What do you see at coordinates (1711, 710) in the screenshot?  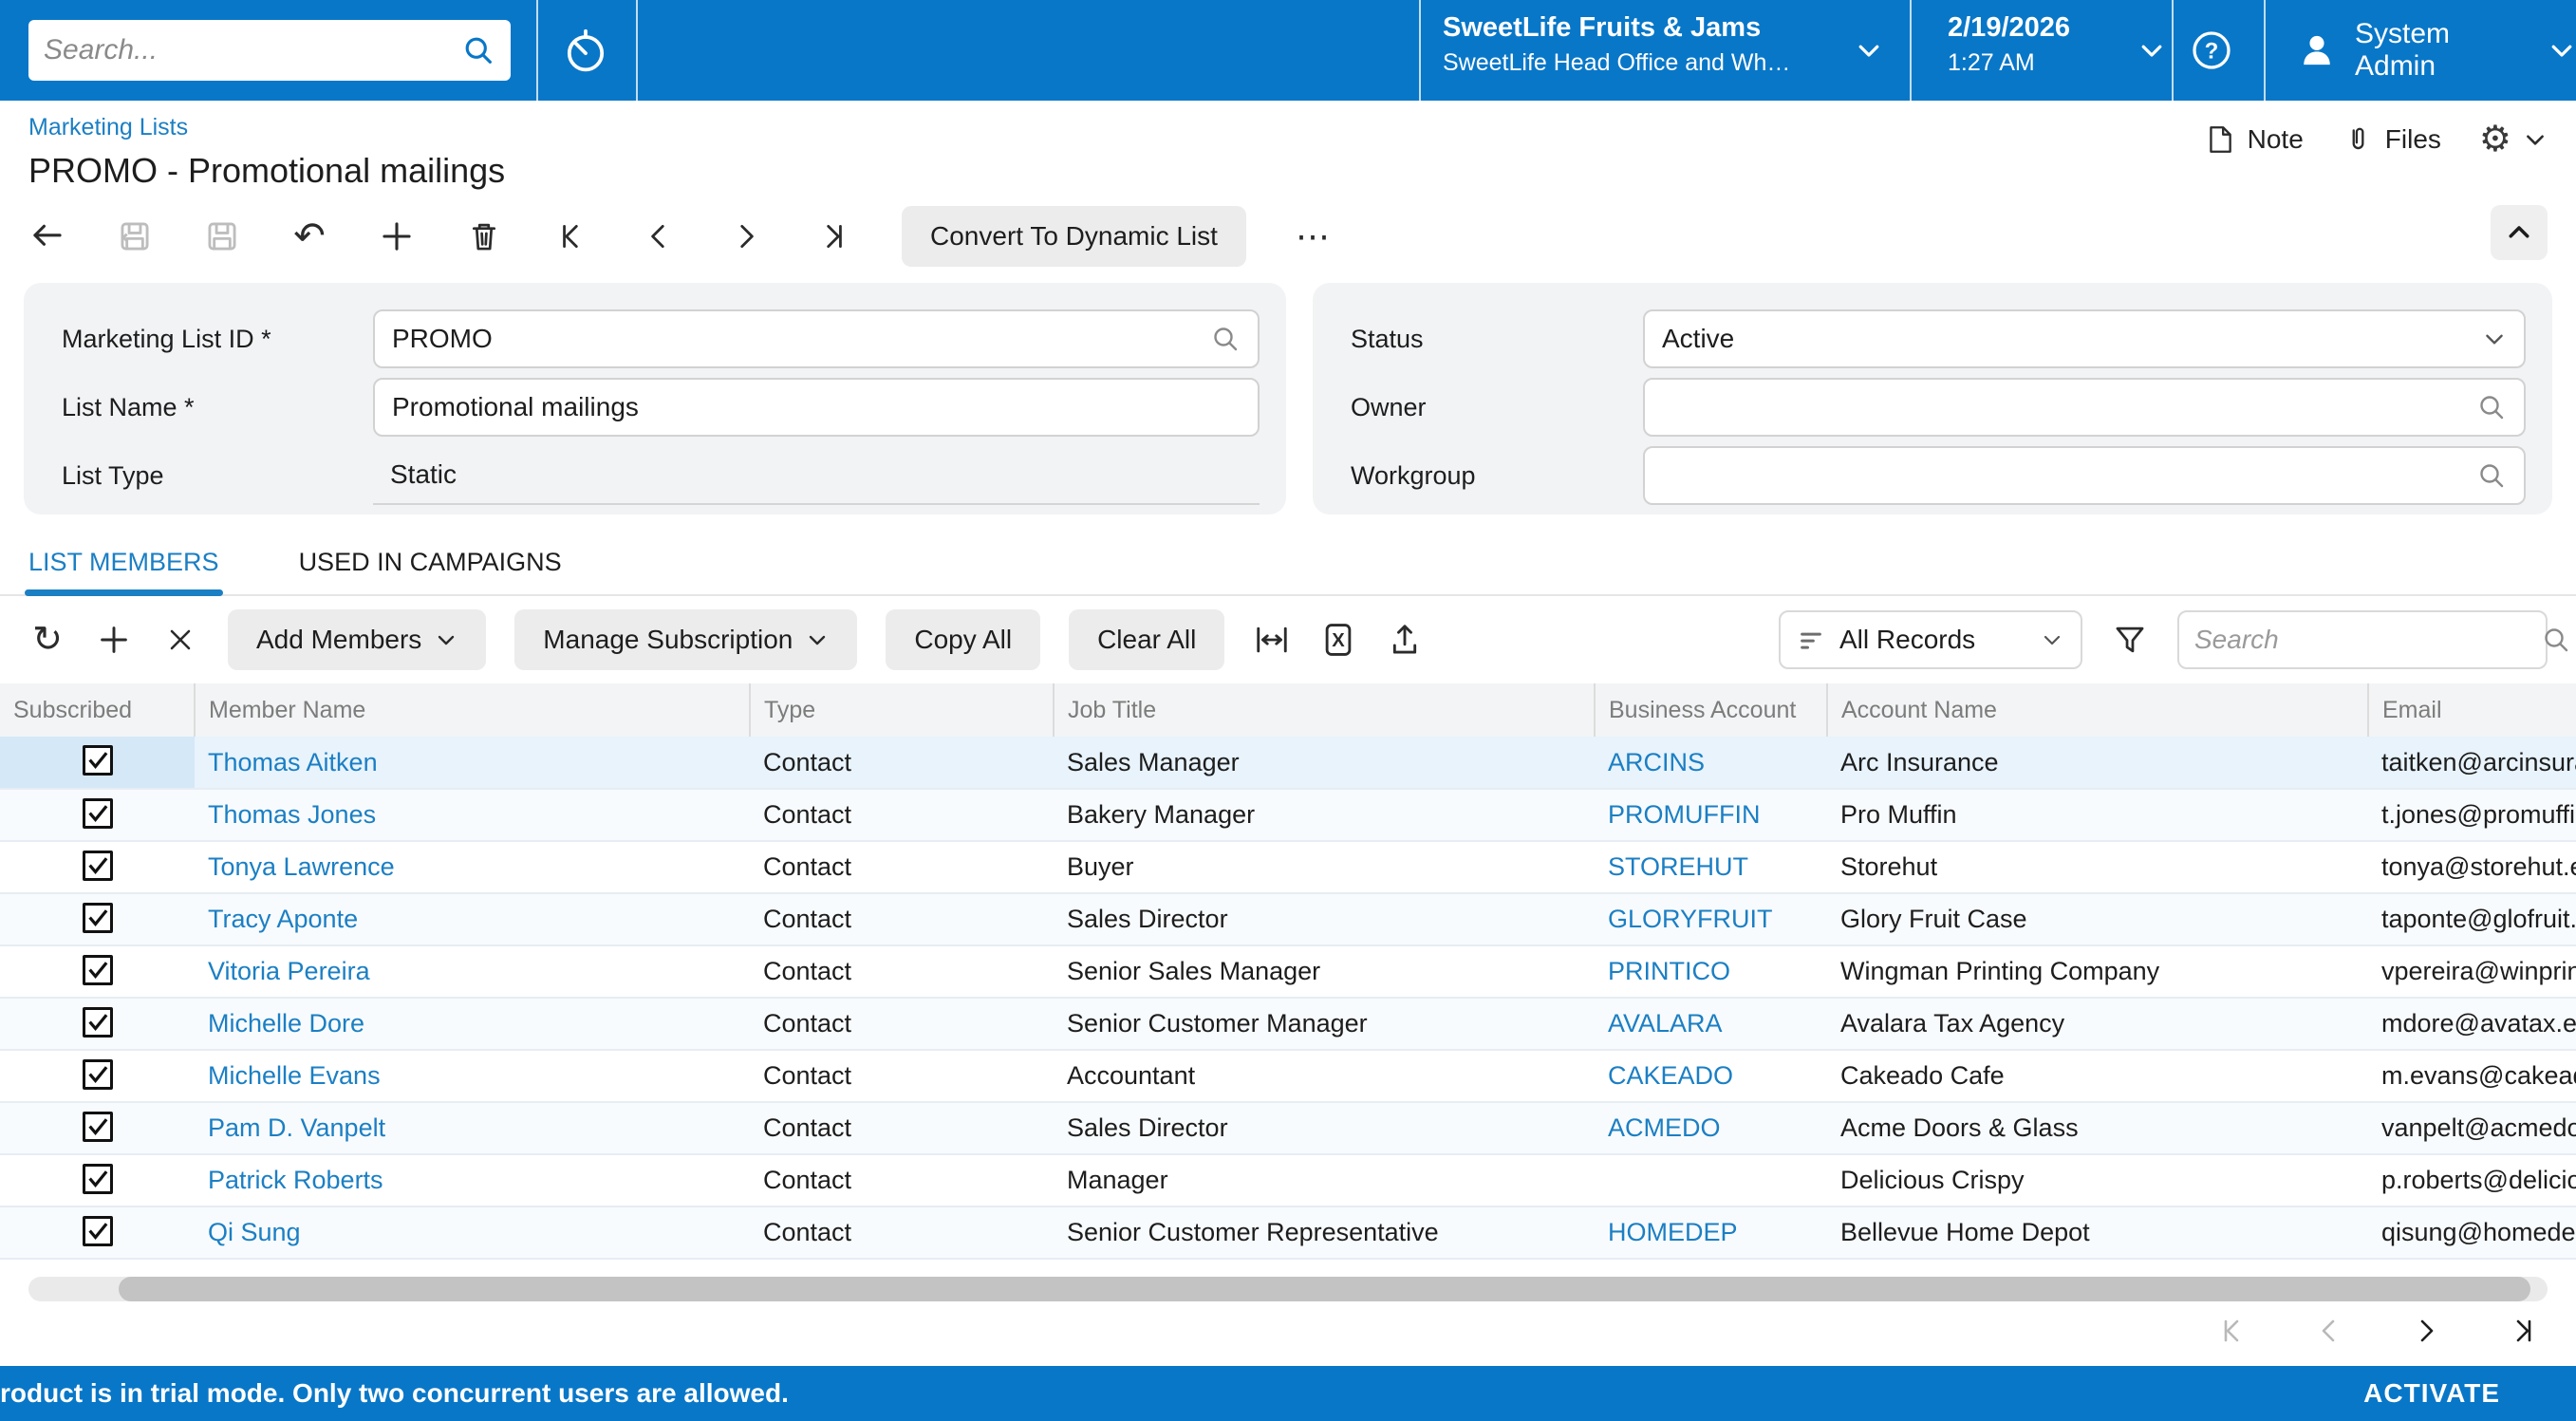 I see `column-header-business-account: Business Account` at bounding box center [1711, 710].